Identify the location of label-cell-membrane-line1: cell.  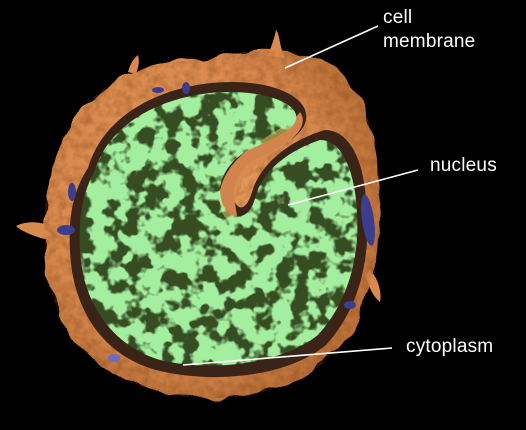
(398, 17).